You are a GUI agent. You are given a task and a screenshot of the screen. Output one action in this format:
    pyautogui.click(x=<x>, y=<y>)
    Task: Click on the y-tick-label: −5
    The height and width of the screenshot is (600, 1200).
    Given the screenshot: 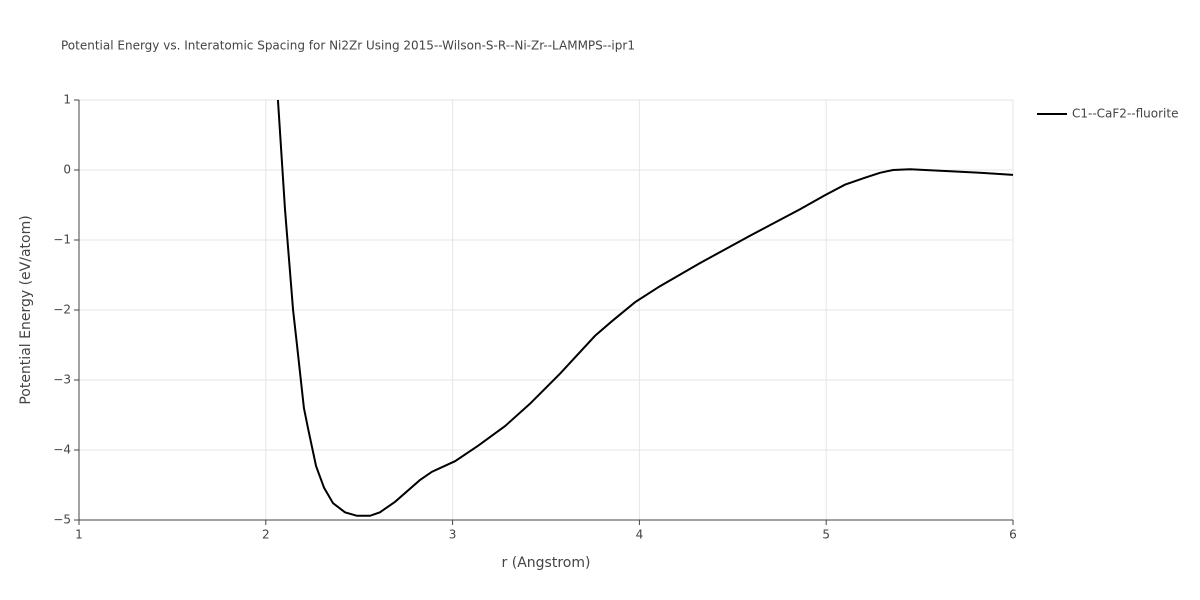 What is the action you would take?
    pyautogui.click(x=62, y=520)
    